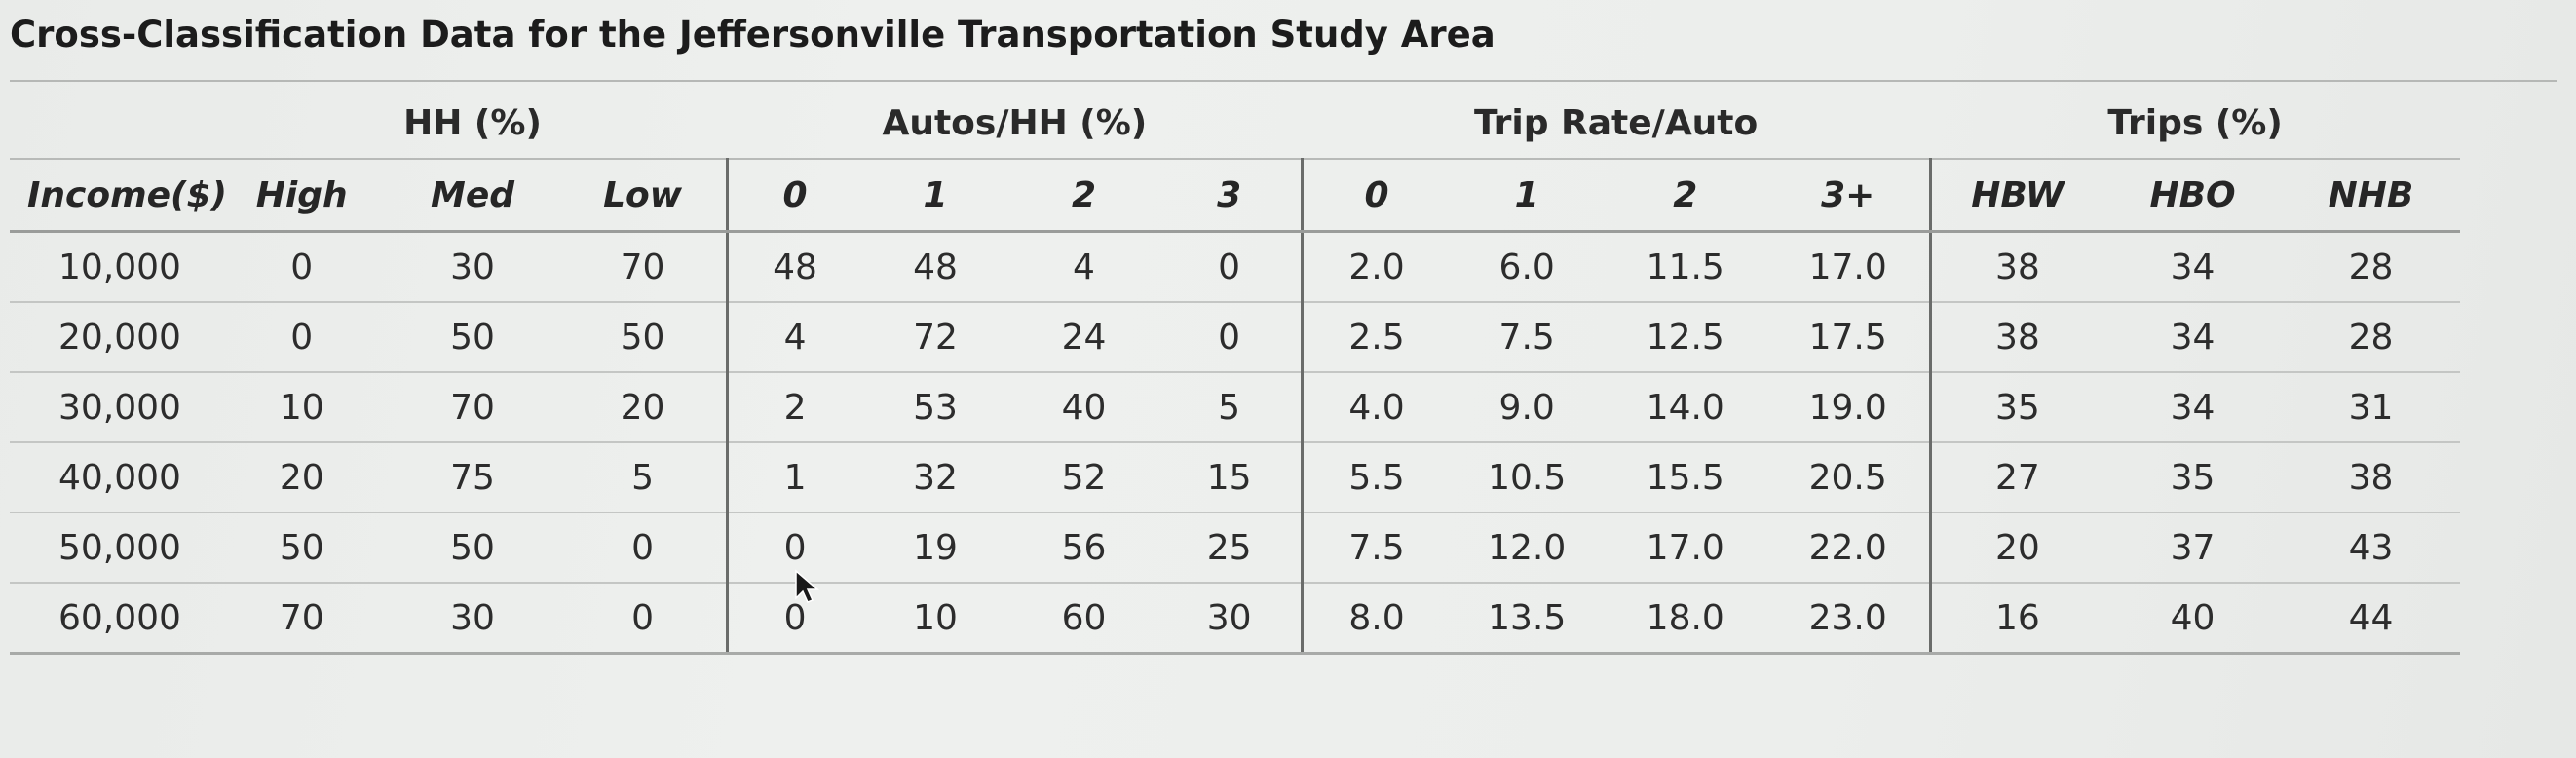  What do you see at coordinates (1616, 124) in the screenshot?
I see `group-header-trip-rate: Trip Rate/Auto` at bounding box center [1616, 124].